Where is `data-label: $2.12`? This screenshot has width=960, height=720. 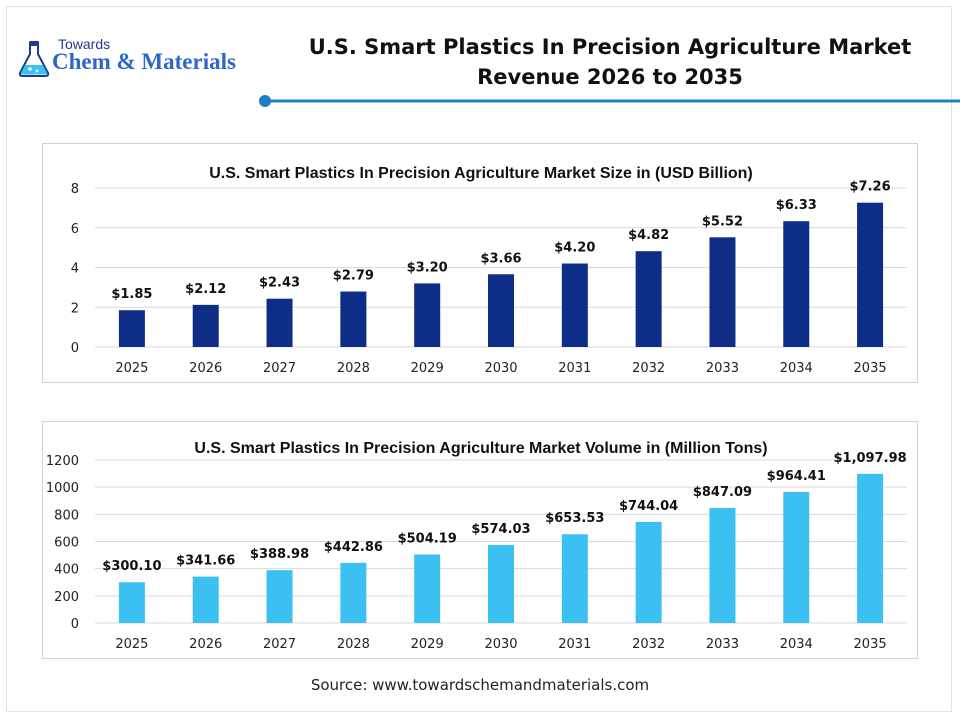 data-label: $2.12 is located at coordinates (205, 289).